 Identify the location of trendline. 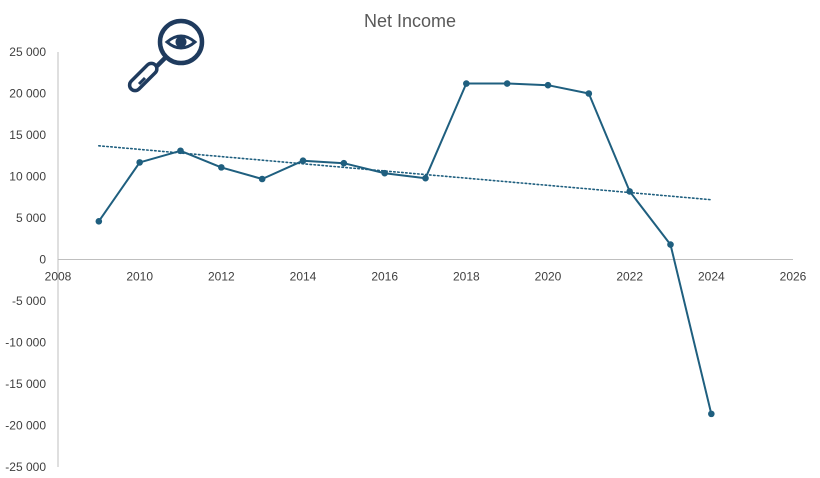
(405, 172).